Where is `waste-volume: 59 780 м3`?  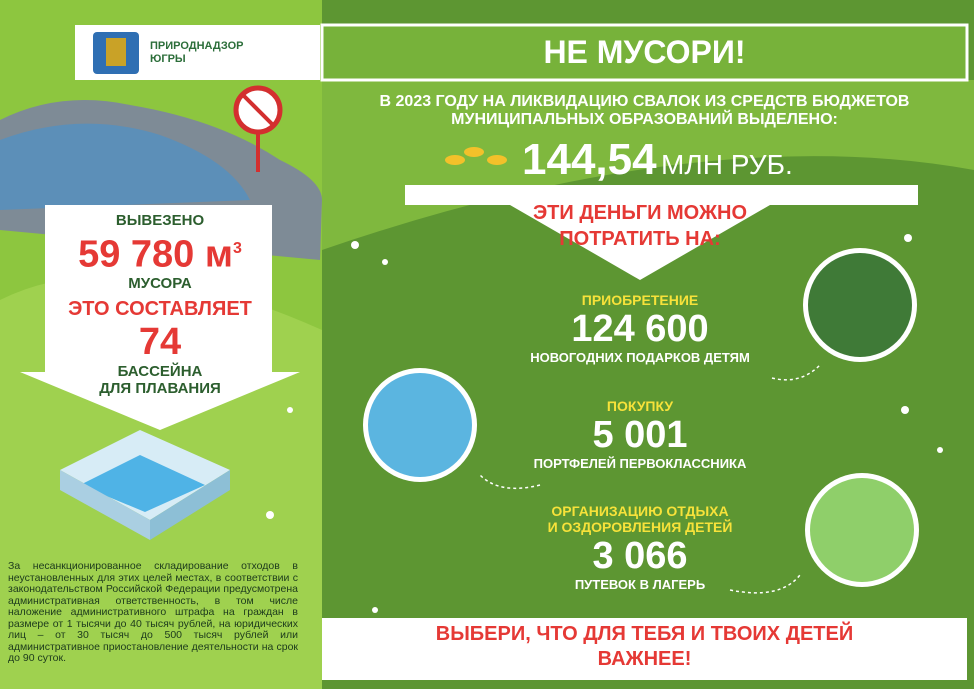 waste-volume: 59 780 м3 is located at coordinates (160, 252).